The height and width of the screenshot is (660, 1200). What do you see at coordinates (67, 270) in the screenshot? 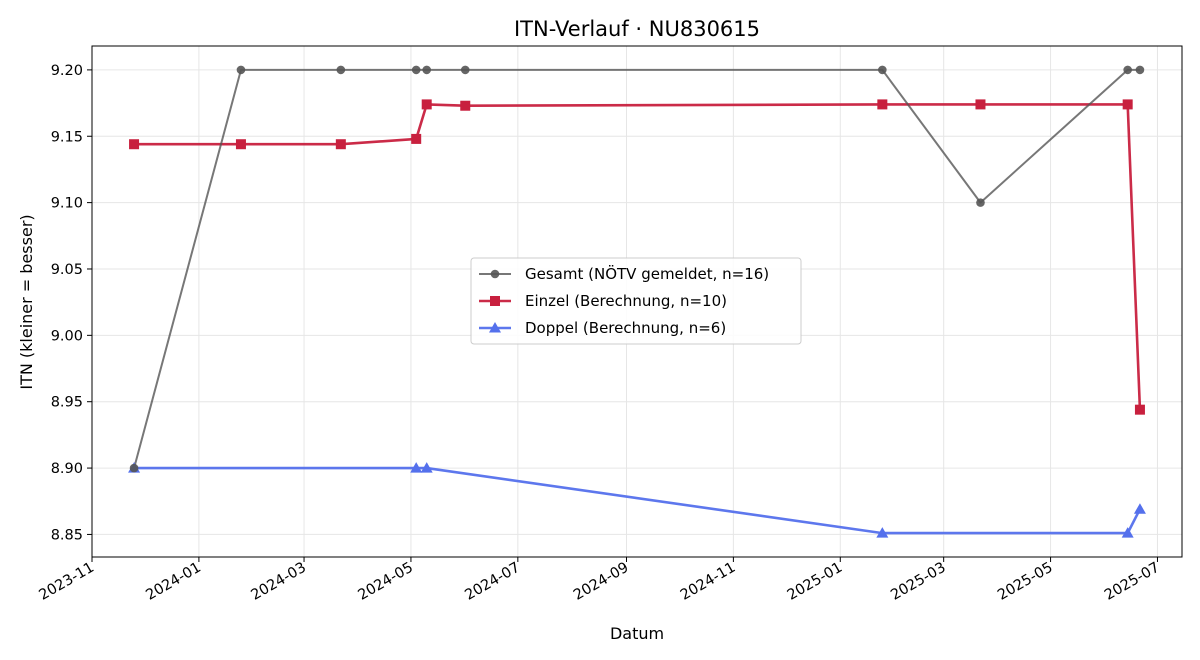
I see `y-tick-label: 9.05` at bounding box center [67, 270].